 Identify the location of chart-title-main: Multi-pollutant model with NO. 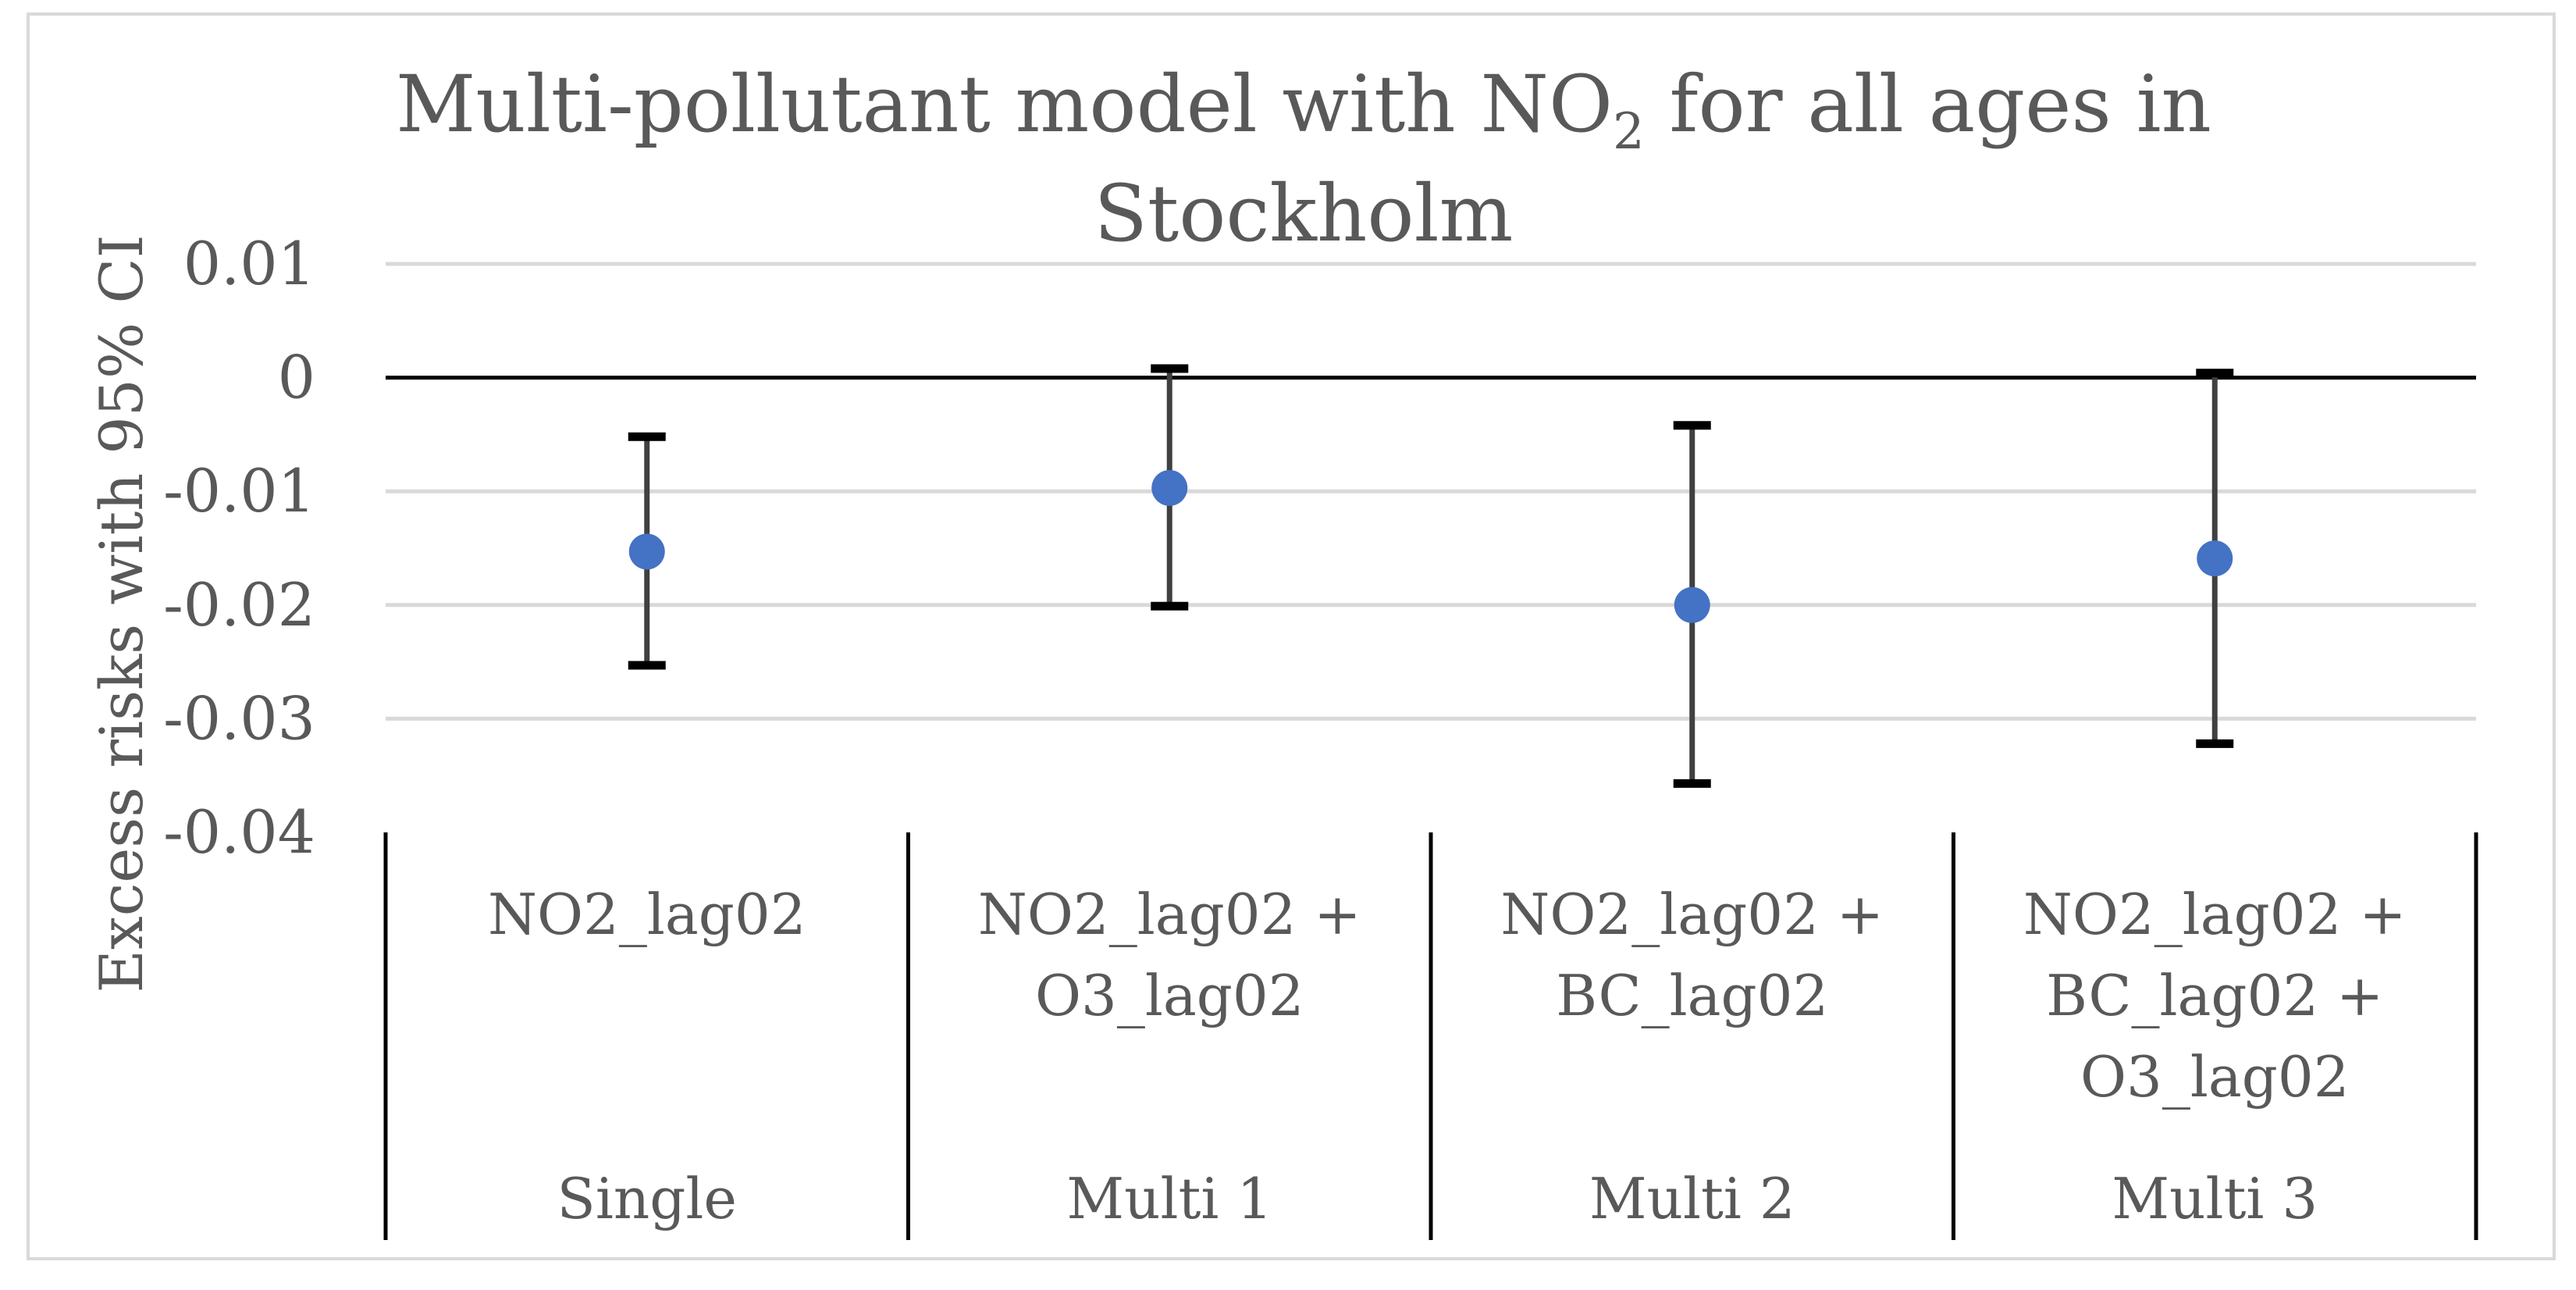
(1004, 104).